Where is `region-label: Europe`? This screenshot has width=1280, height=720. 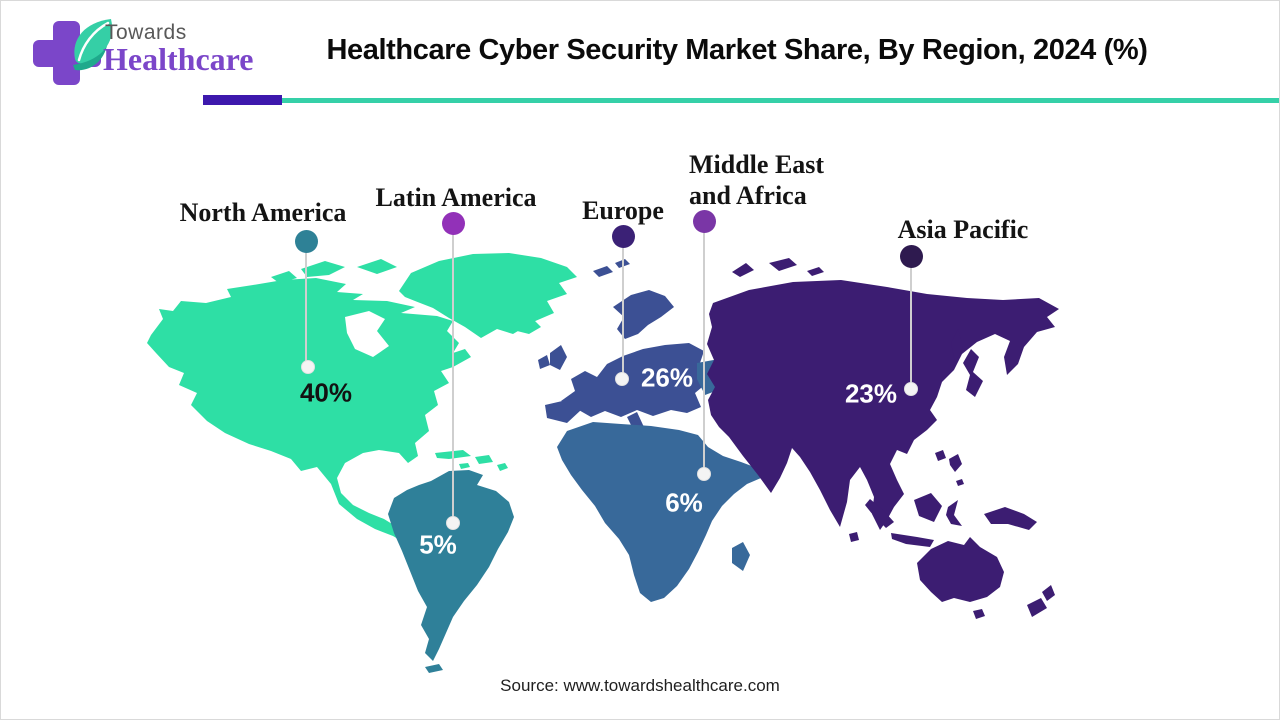
region-label: Europe is located at coordinates (623, 210).